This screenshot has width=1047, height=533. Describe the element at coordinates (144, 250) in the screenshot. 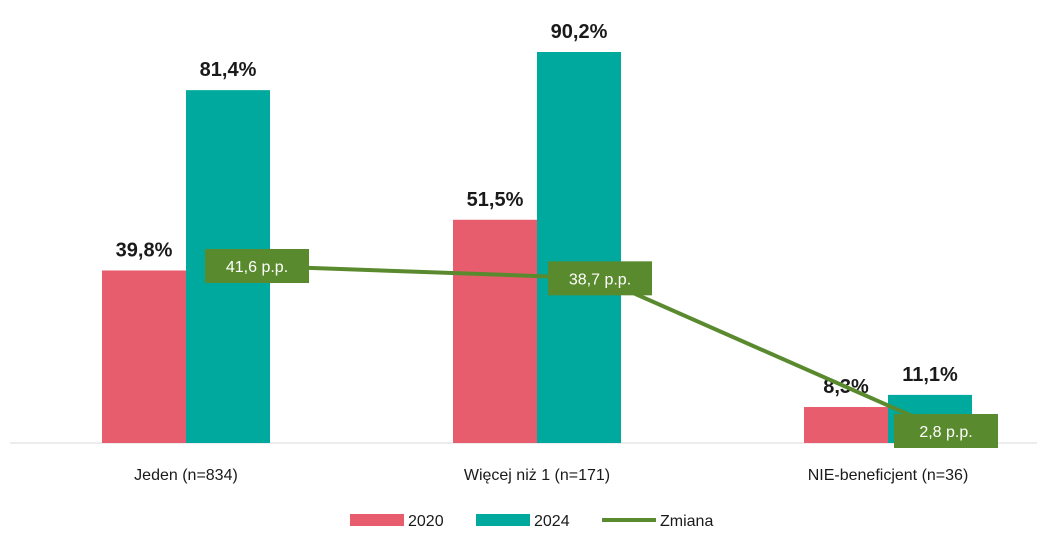

I see `value-label-2020-0: 39,8%` at that location.